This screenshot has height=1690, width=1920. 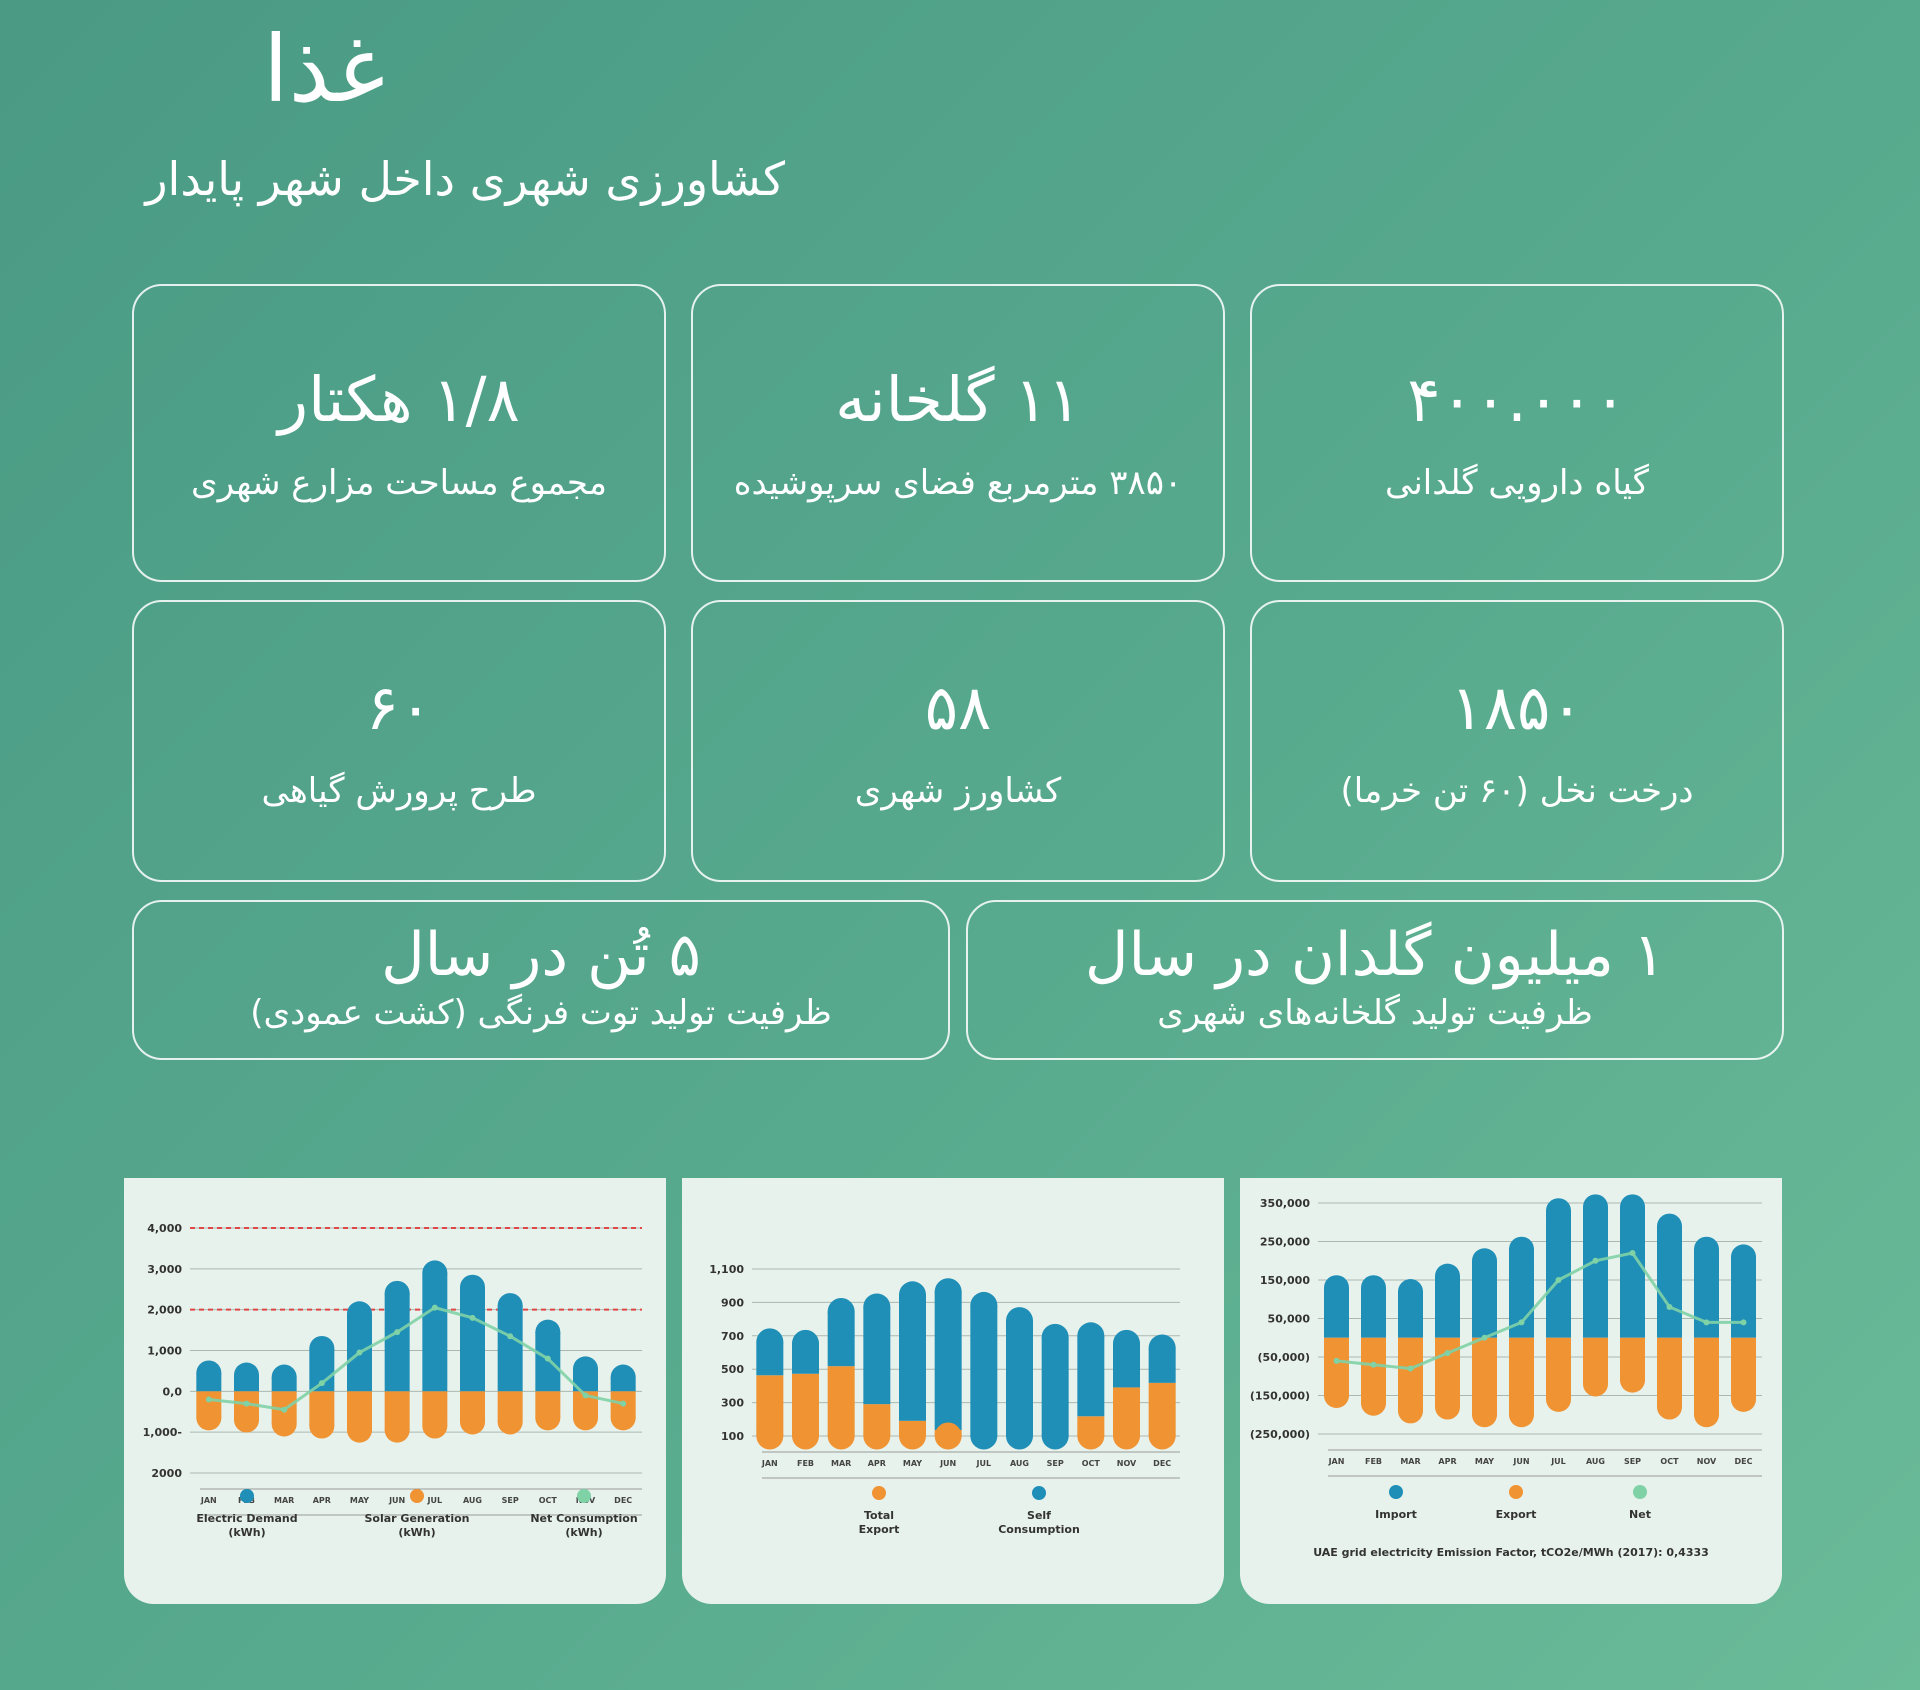 I want to click on net-line, so click(x=416, y=1359).